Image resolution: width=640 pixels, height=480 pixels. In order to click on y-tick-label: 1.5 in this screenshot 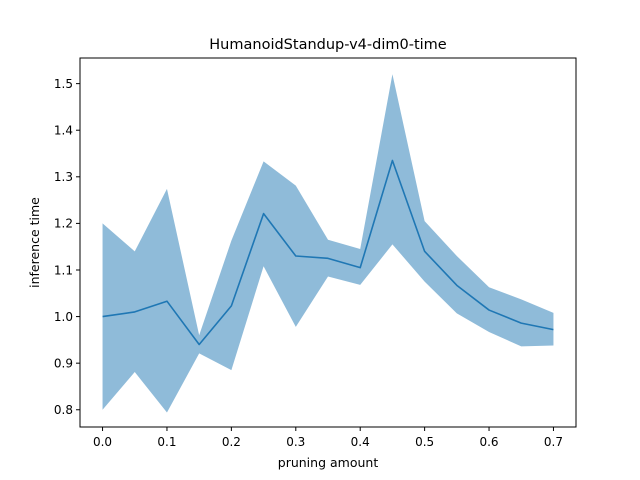, I will do `click(63, 84)`.